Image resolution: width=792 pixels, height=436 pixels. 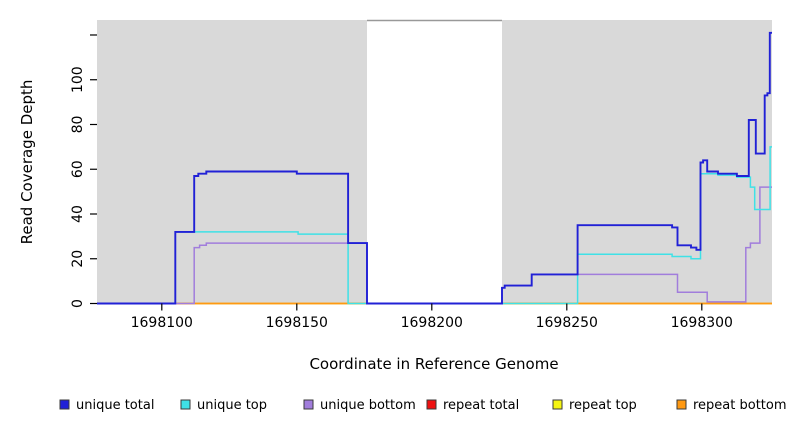 I want to click on y-tick-label: 100, so click(x=78, y=79).